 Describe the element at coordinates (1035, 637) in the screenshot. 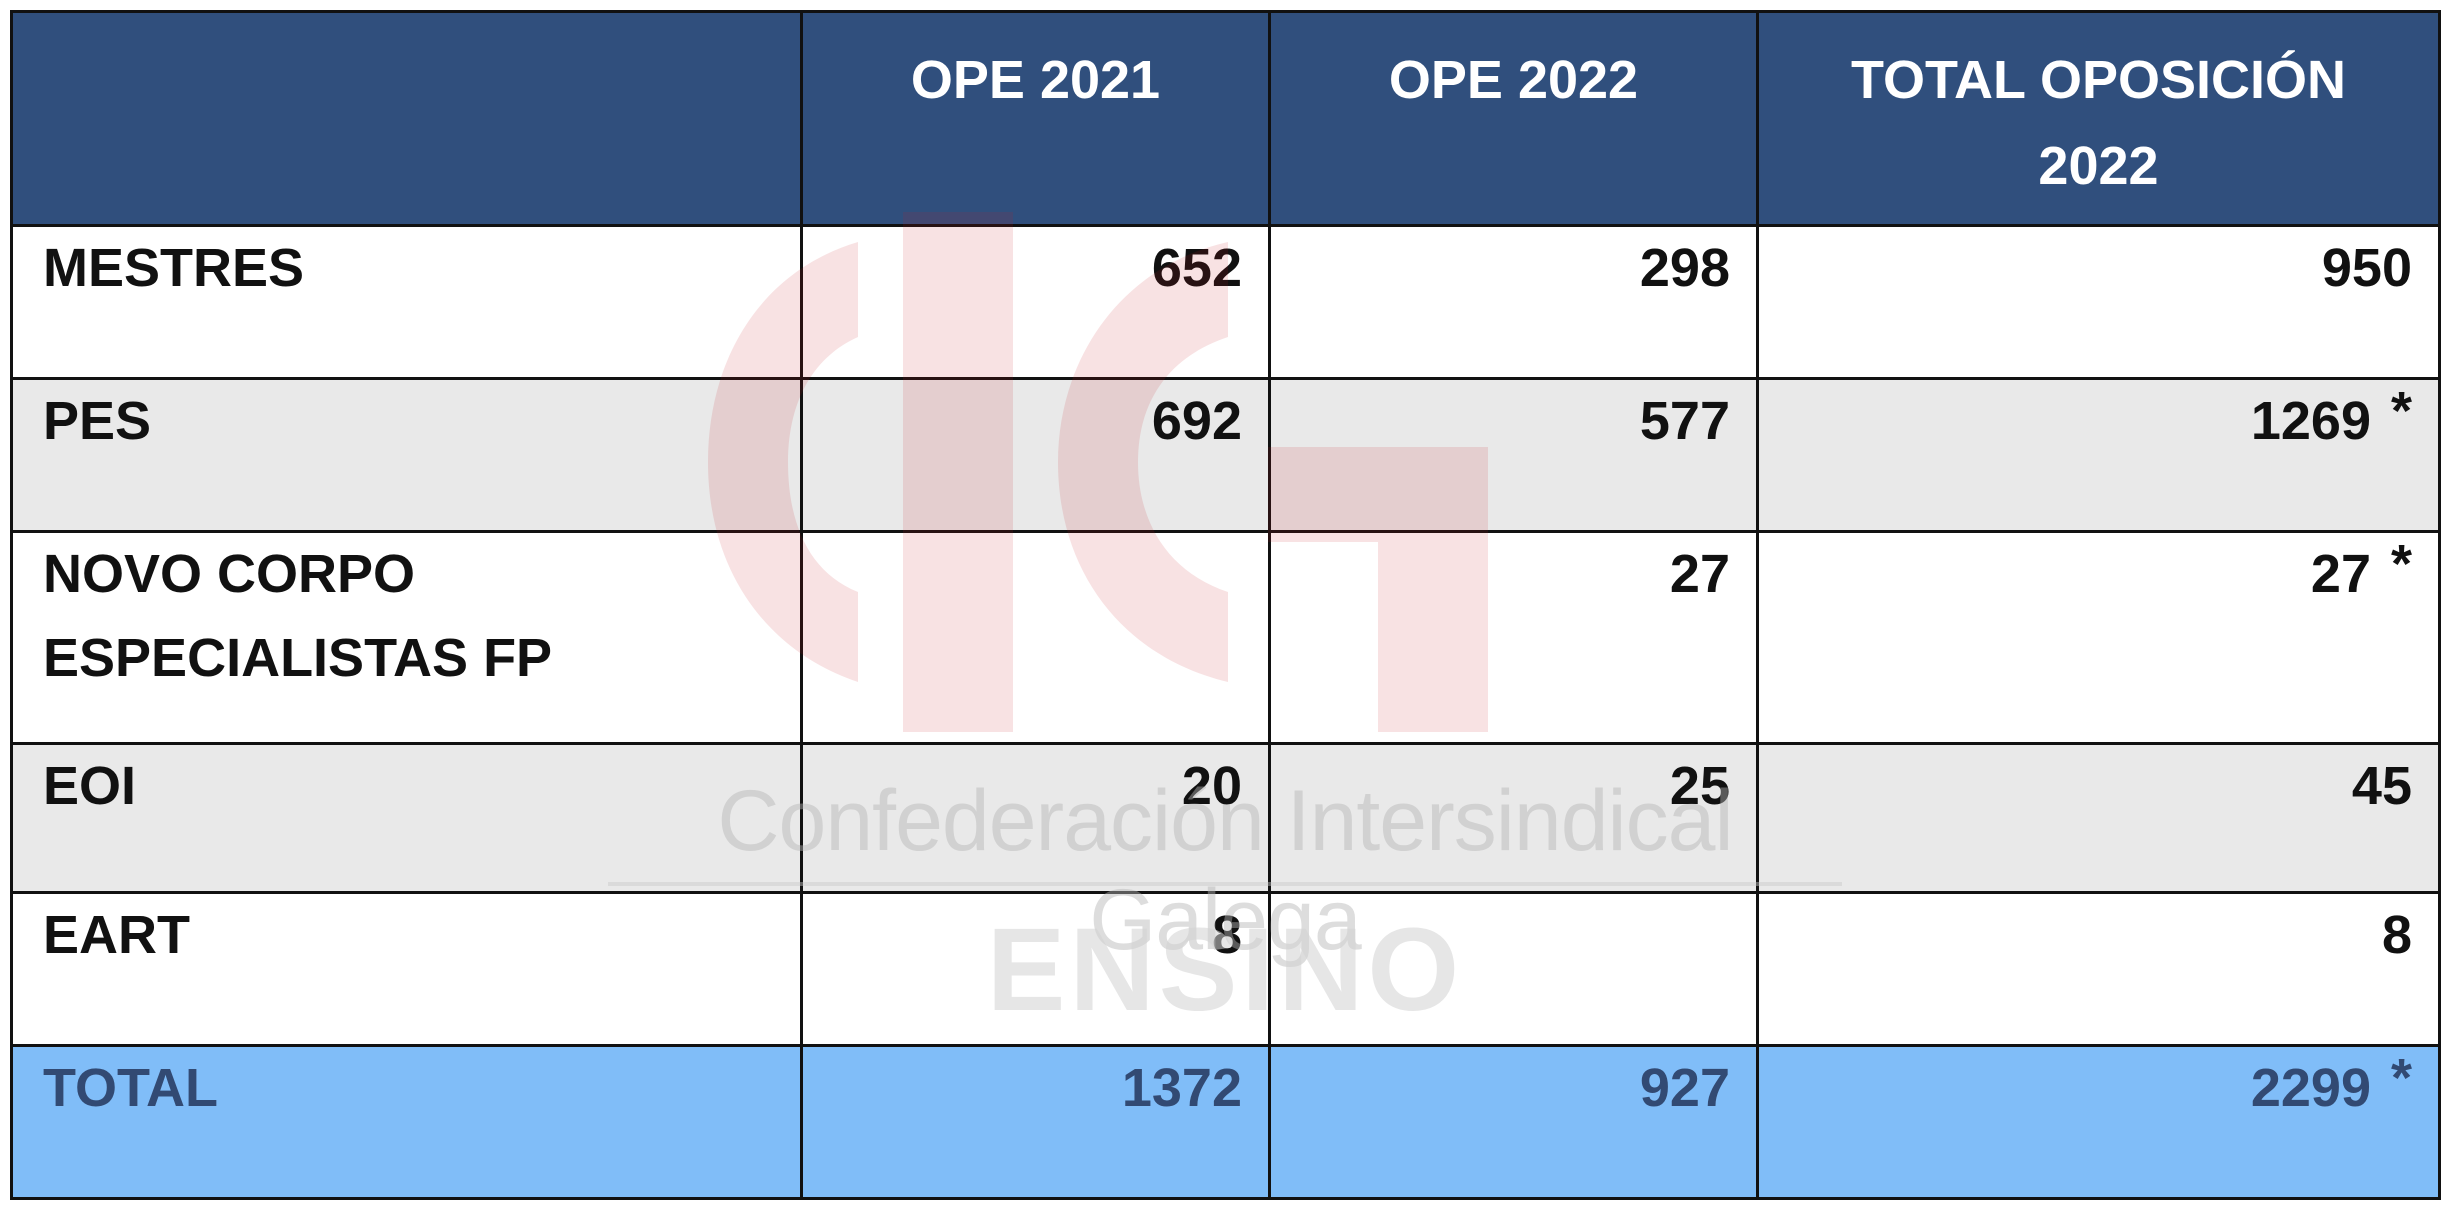

I see `cell-ope-2021` at that location.